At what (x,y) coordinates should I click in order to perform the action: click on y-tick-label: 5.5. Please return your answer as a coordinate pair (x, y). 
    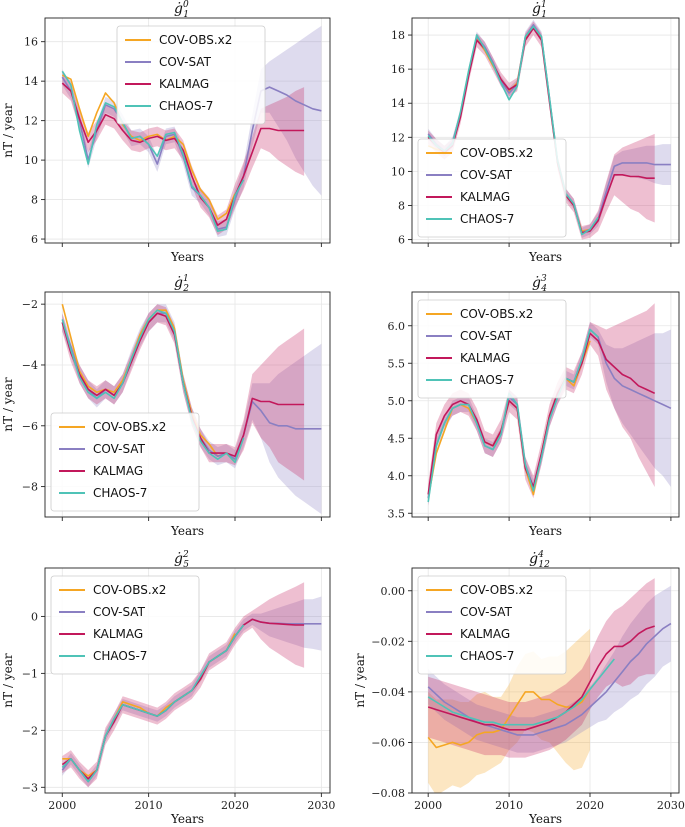
    Looking at the image, I should click on (397, 363).